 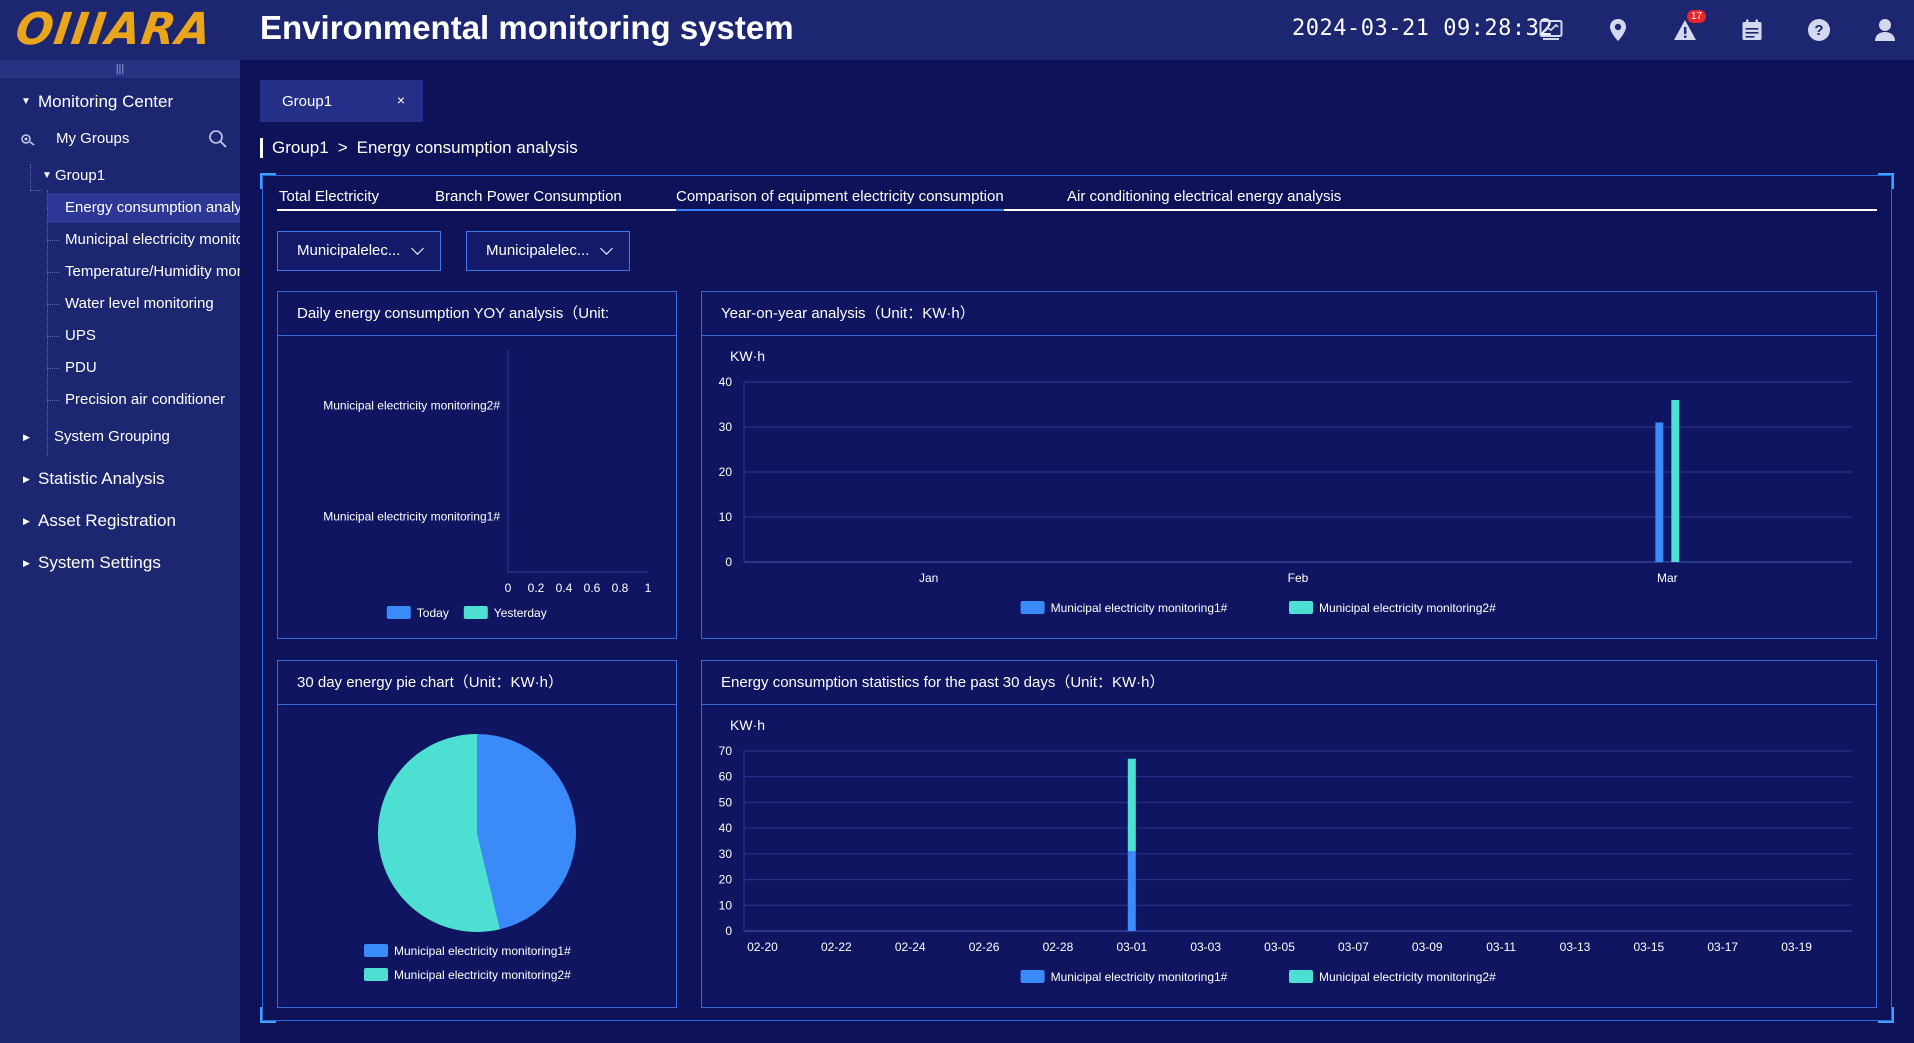 I want to click on panel-title: 30 day energy pie chart（Unit：KW·h）, so click(x=477, y=683).